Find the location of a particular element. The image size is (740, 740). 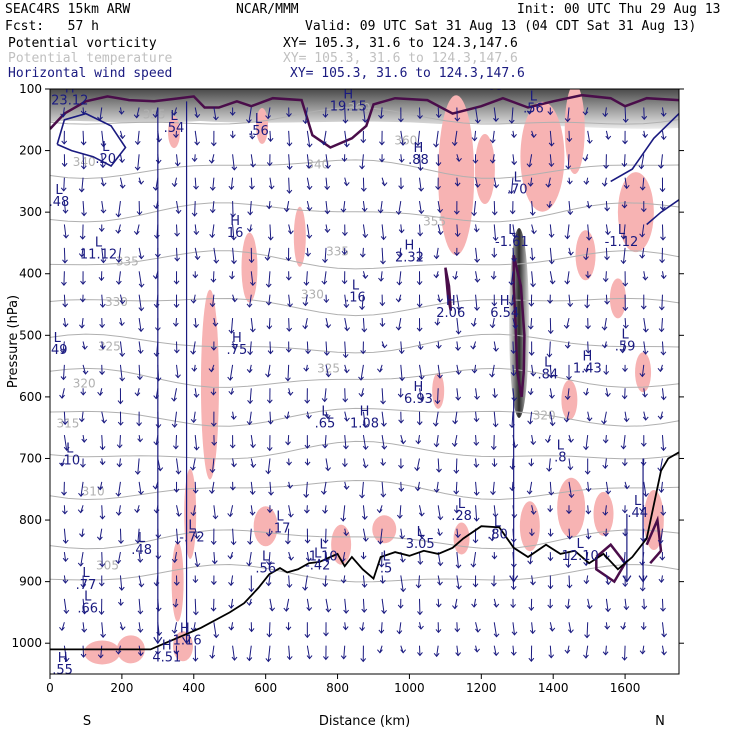

extremum-type: L is located at coordinates (638, 501).